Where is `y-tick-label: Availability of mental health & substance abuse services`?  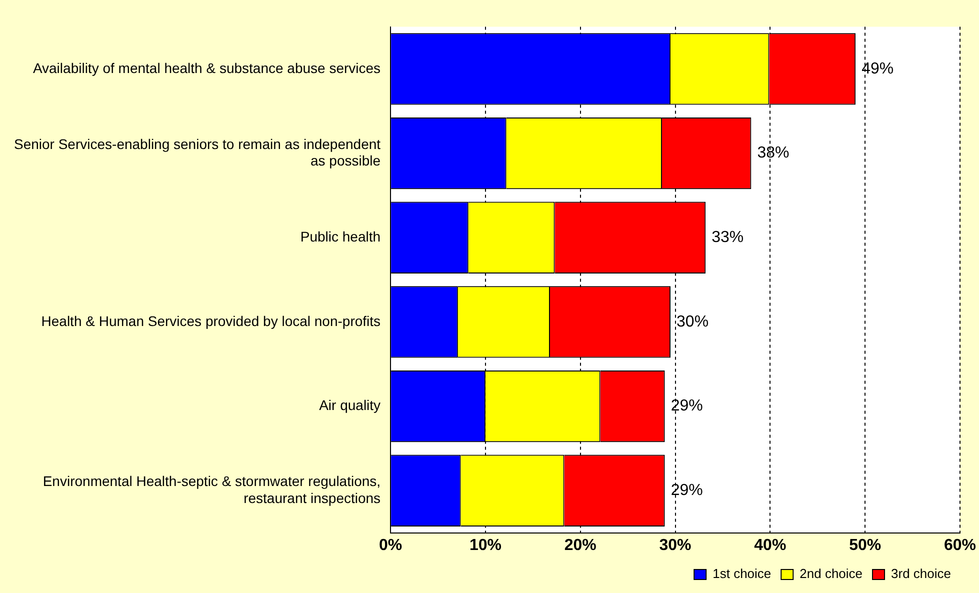
y-tick-label: Availability of mental health & substance abuse services is located at coordinates (206, 68).